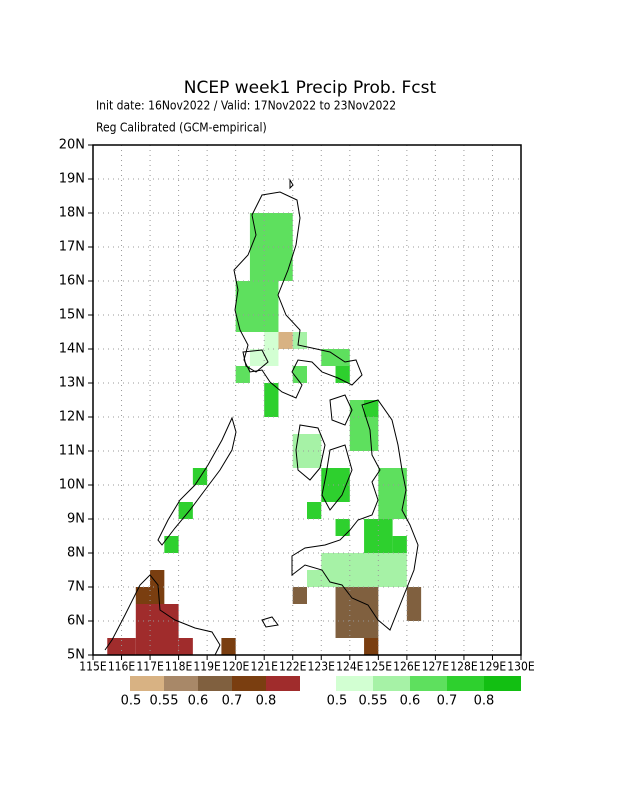 This screenshot has height=800, width=618. What do you see at coordinates (179, 667) in the screenshot?
I see `x-tick-label: 118E` at bounding box center [179, 667].